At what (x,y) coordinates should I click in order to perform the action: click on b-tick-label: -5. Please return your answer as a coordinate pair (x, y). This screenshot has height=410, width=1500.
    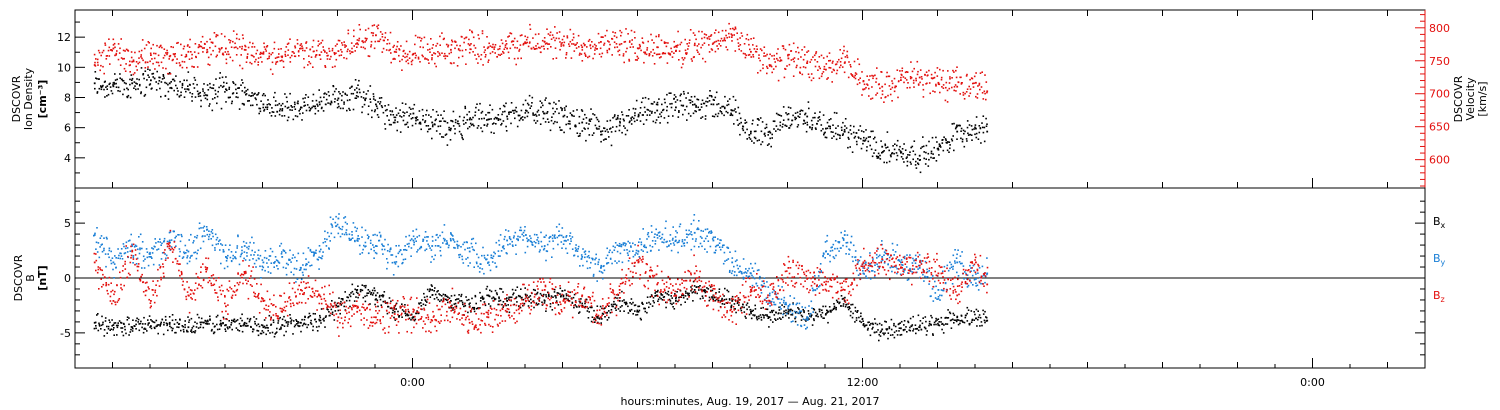
    Looking at the image, I should click on (65, 333).